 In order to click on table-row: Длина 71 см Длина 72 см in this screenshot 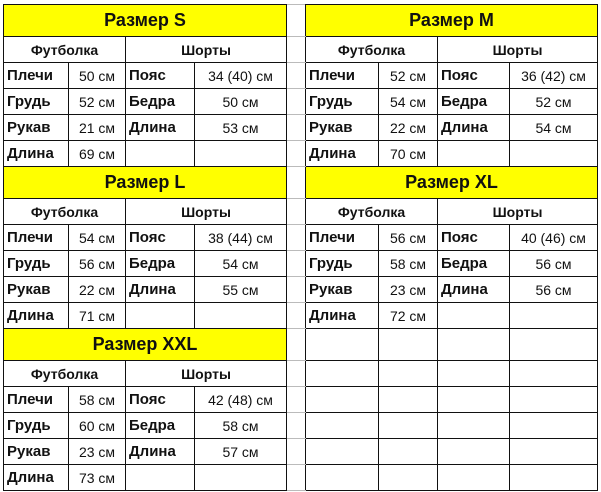, I will do `click(300, 315)`.